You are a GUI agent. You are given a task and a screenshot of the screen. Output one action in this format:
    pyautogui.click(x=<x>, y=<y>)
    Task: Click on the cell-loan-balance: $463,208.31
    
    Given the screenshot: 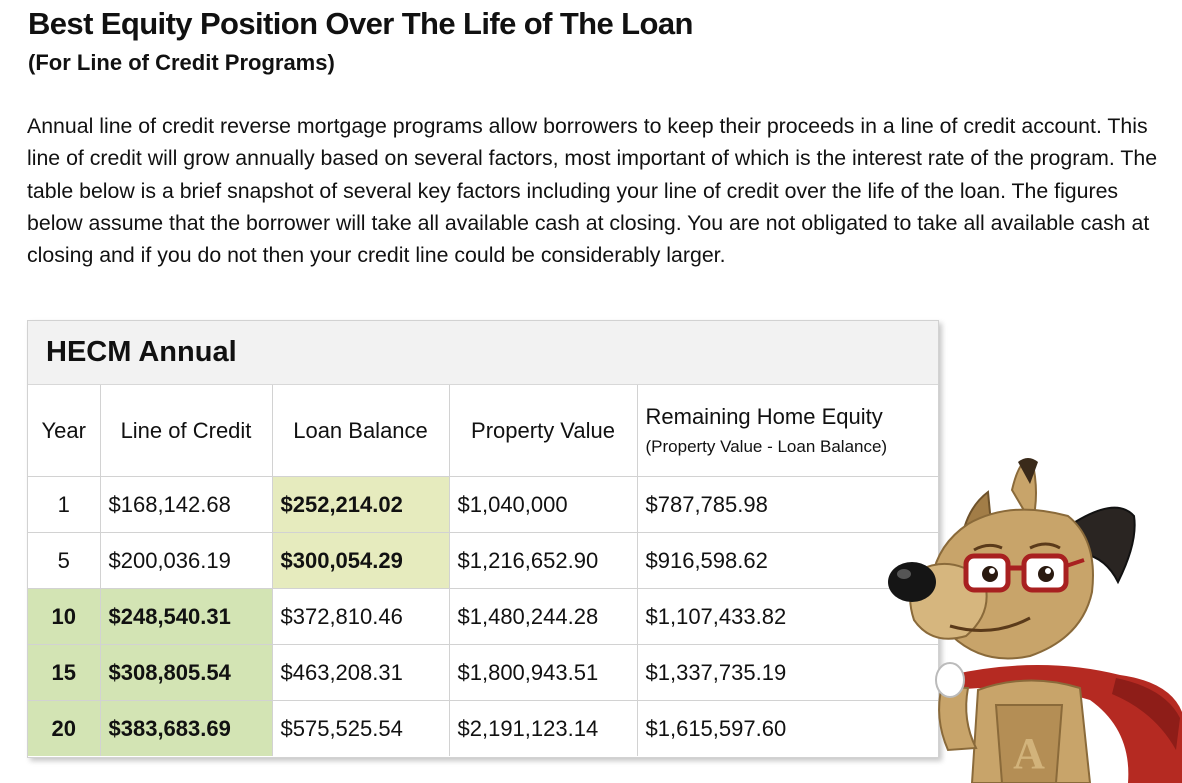 What is the action you would take?
    pyautogui.click(x=361, y=672)
    